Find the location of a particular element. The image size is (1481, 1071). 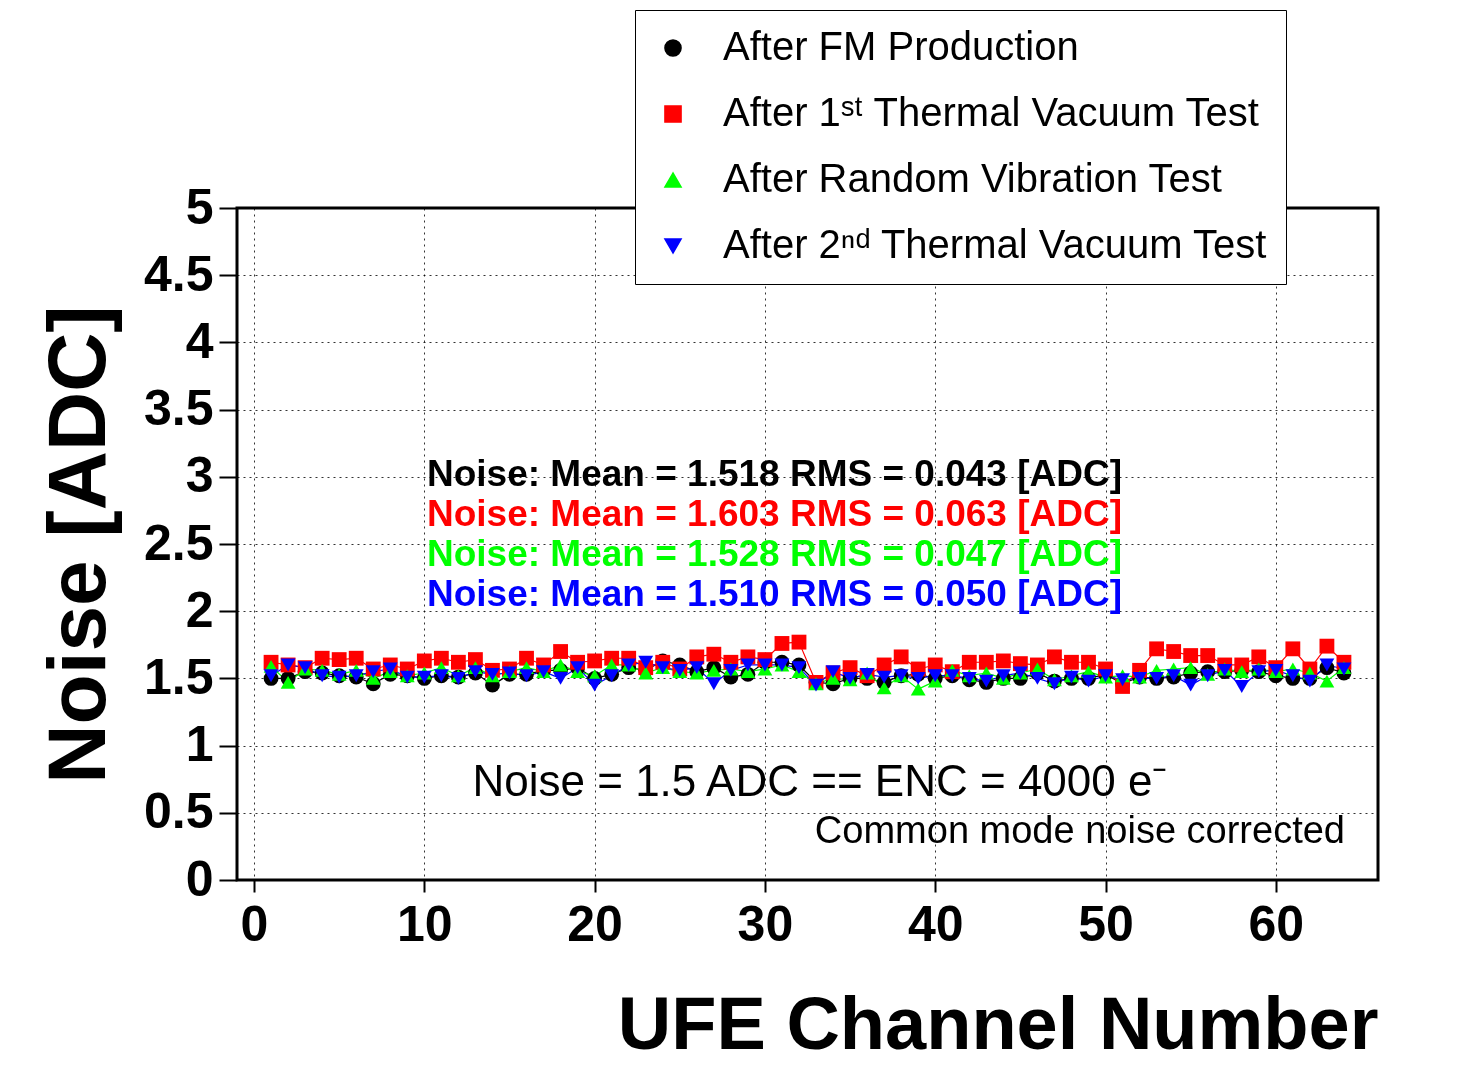

legend-label: After 2ⁿᵈ Thermal Vacuum Test is located at coordinates (995, 244).